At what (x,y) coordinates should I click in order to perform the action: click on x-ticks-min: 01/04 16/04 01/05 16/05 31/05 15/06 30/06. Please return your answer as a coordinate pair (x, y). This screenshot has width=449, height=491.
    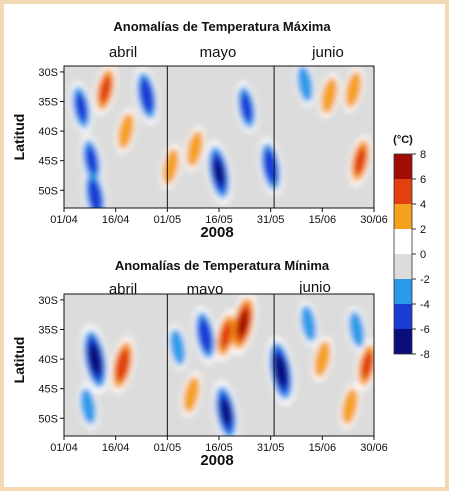
    Looking at the image, I should click on (219, 445).